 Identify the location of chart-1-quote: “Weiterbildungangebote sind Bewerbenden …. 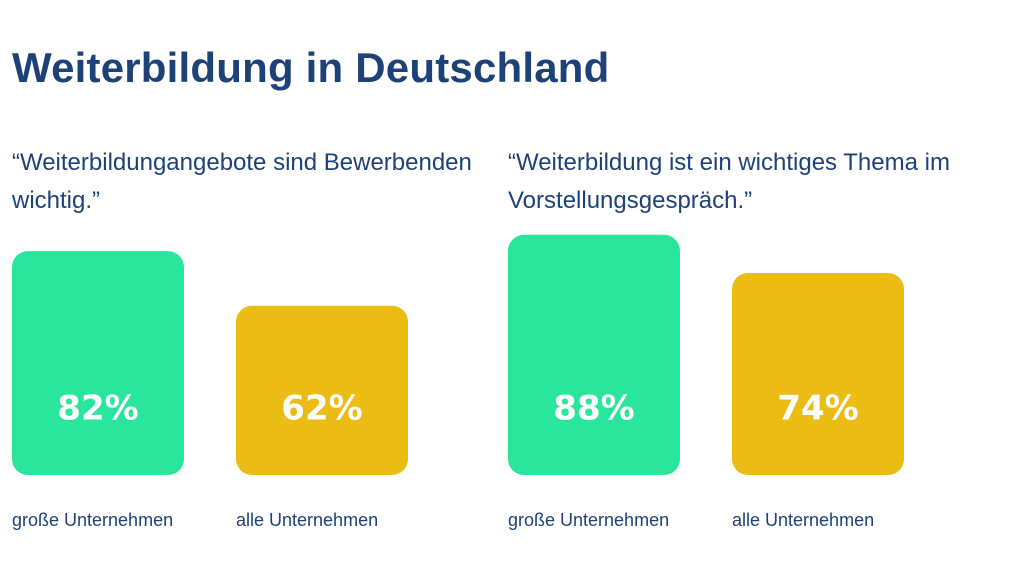
(242, 181).